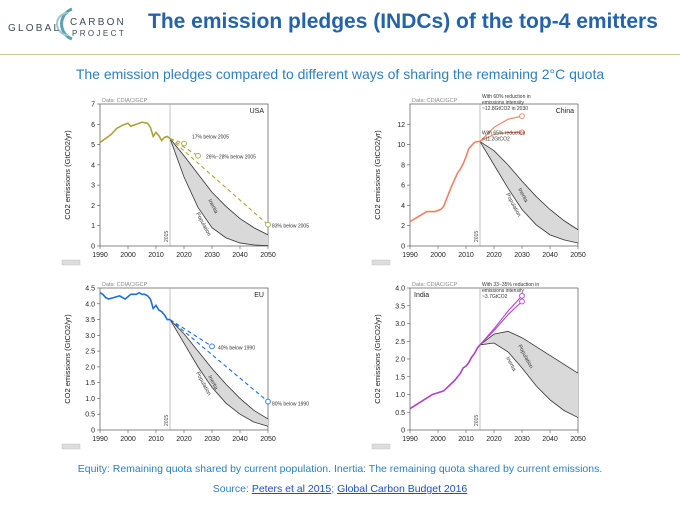 This screenshot has width=680, height=506. What do you see at coordinates (403, 186) in the screenshot?
I see `y-tick-label: 6` at bounding box center [403, 186].